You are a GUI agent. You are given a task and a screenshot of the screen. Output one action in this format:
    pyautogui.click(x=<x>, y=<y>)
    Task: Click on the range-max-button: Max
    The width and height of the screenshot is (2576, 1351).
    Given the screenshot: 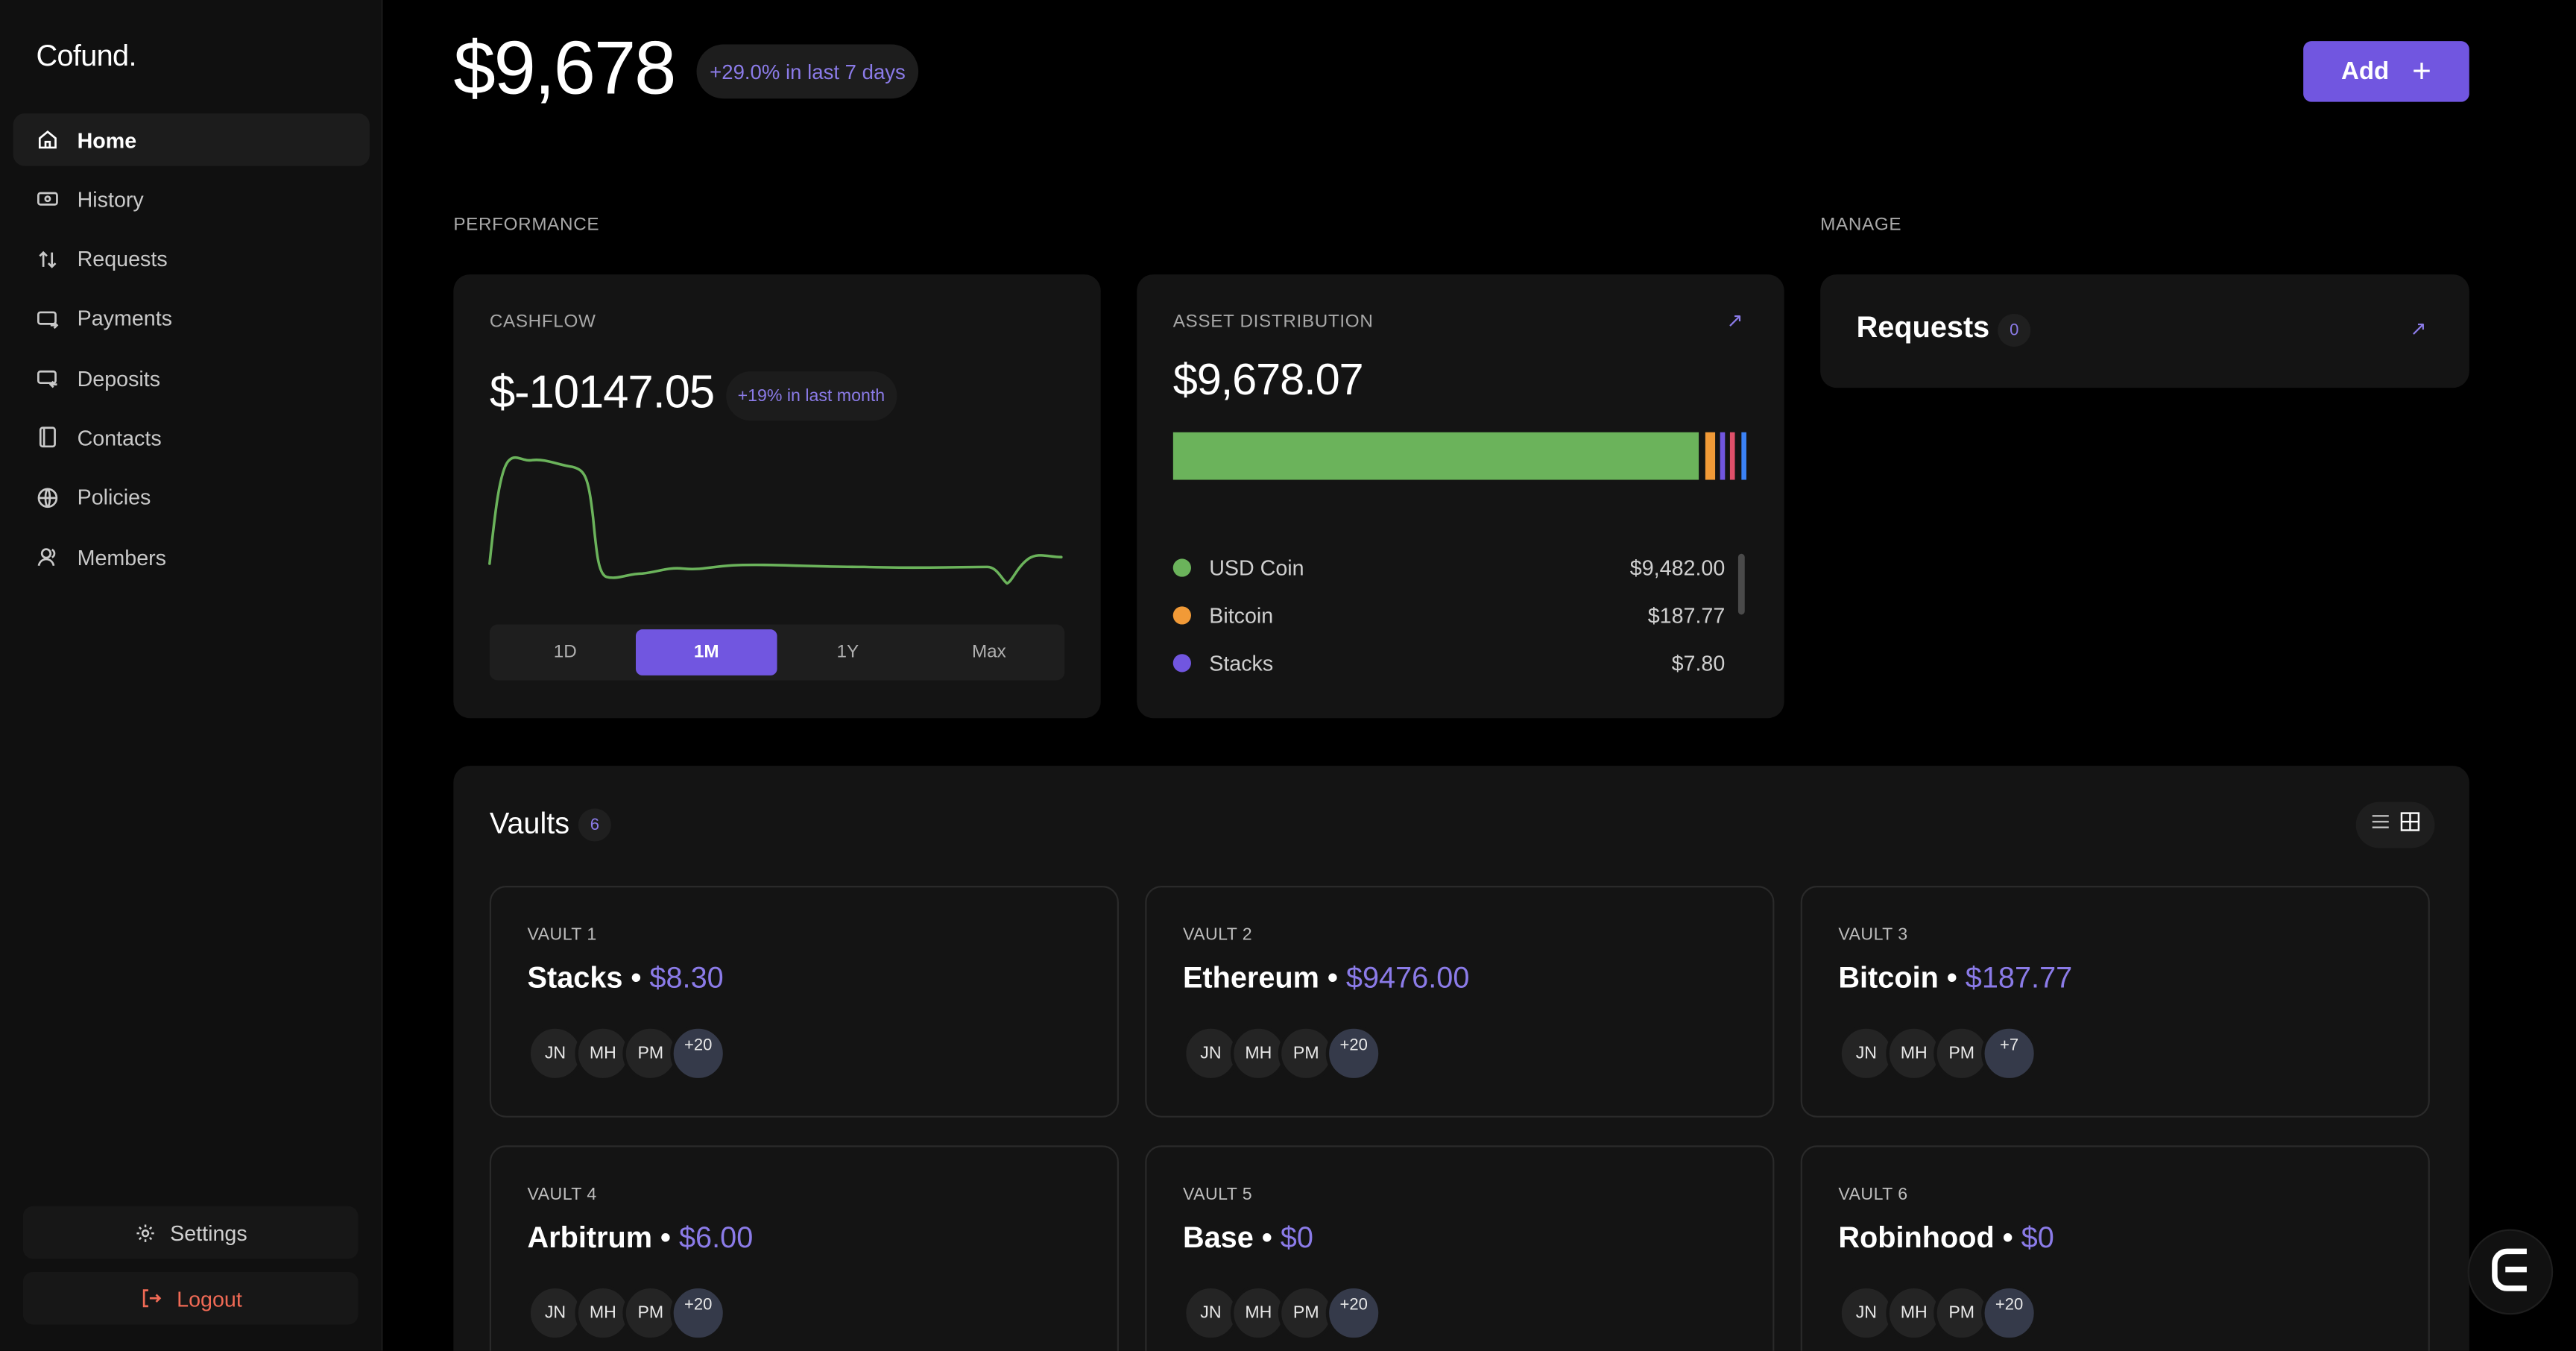 What is the action you would take?
    pyautogui.click(x=989, y=652)
    